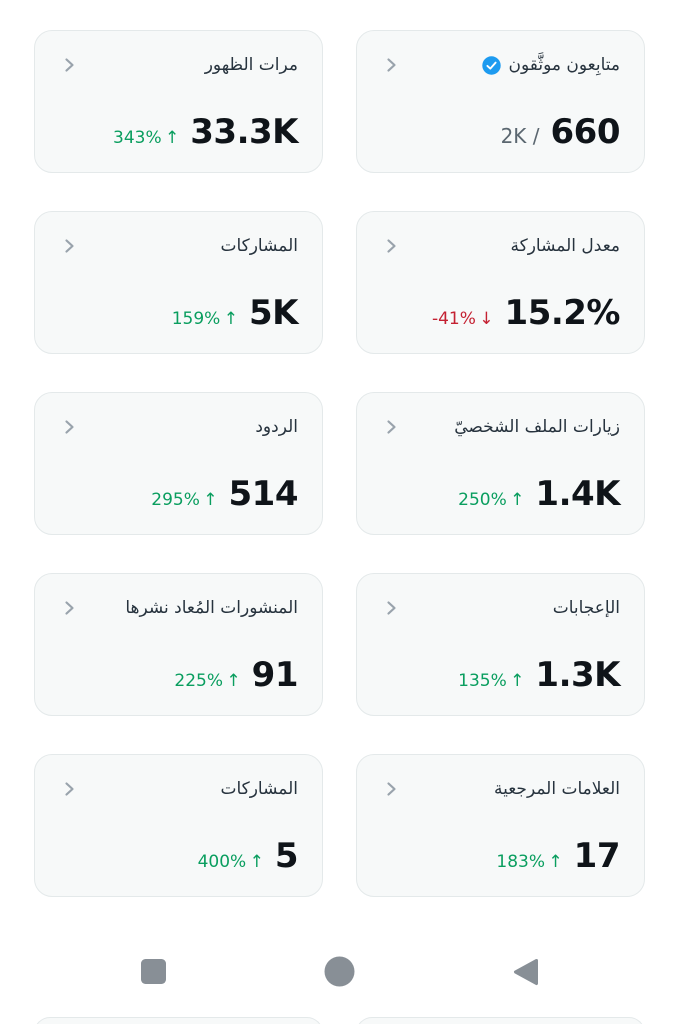 The height and width of the screenshot is (1024, 679). Describe the element at coordinates (500, 101) in the screenshot. I see `stat-card: متابِعون موثَّقون 660 2K /` at that location.